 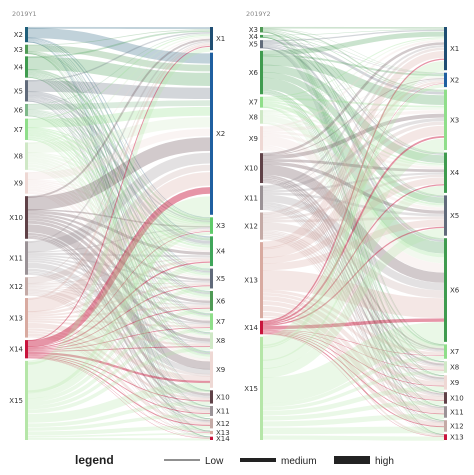 I want to click on 2019y2-link-x11-x5, so click(x=353, y=204).